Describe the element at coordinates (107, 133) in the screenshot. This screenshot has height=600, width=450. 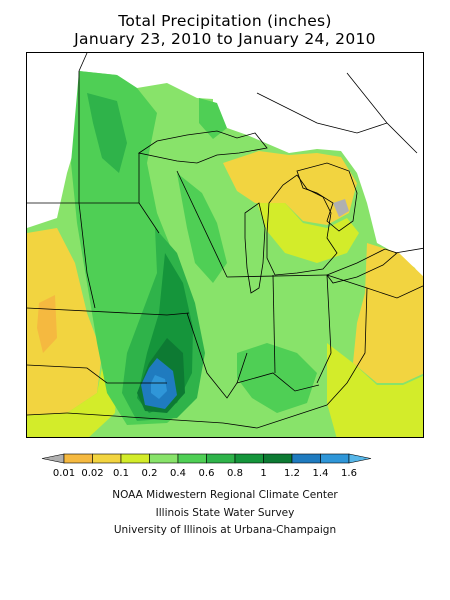
I see `field-mn-green` at that location.